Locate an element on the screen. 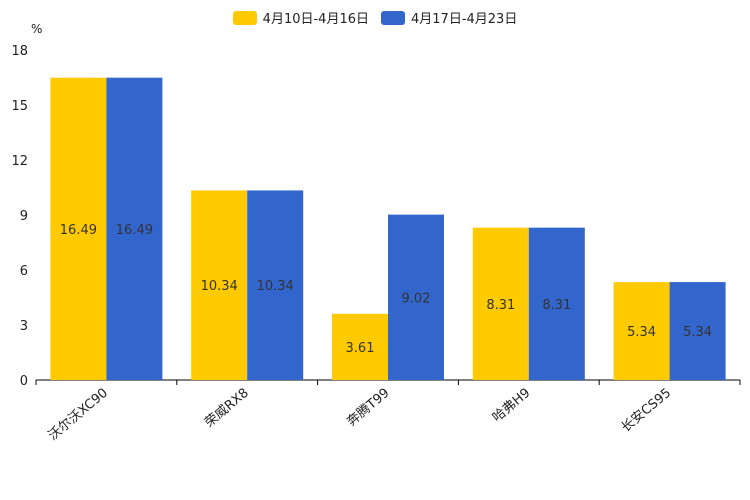 This screenshot has width=750, height=500. y-tick-label: 6 is located at coordinates (24, 271).